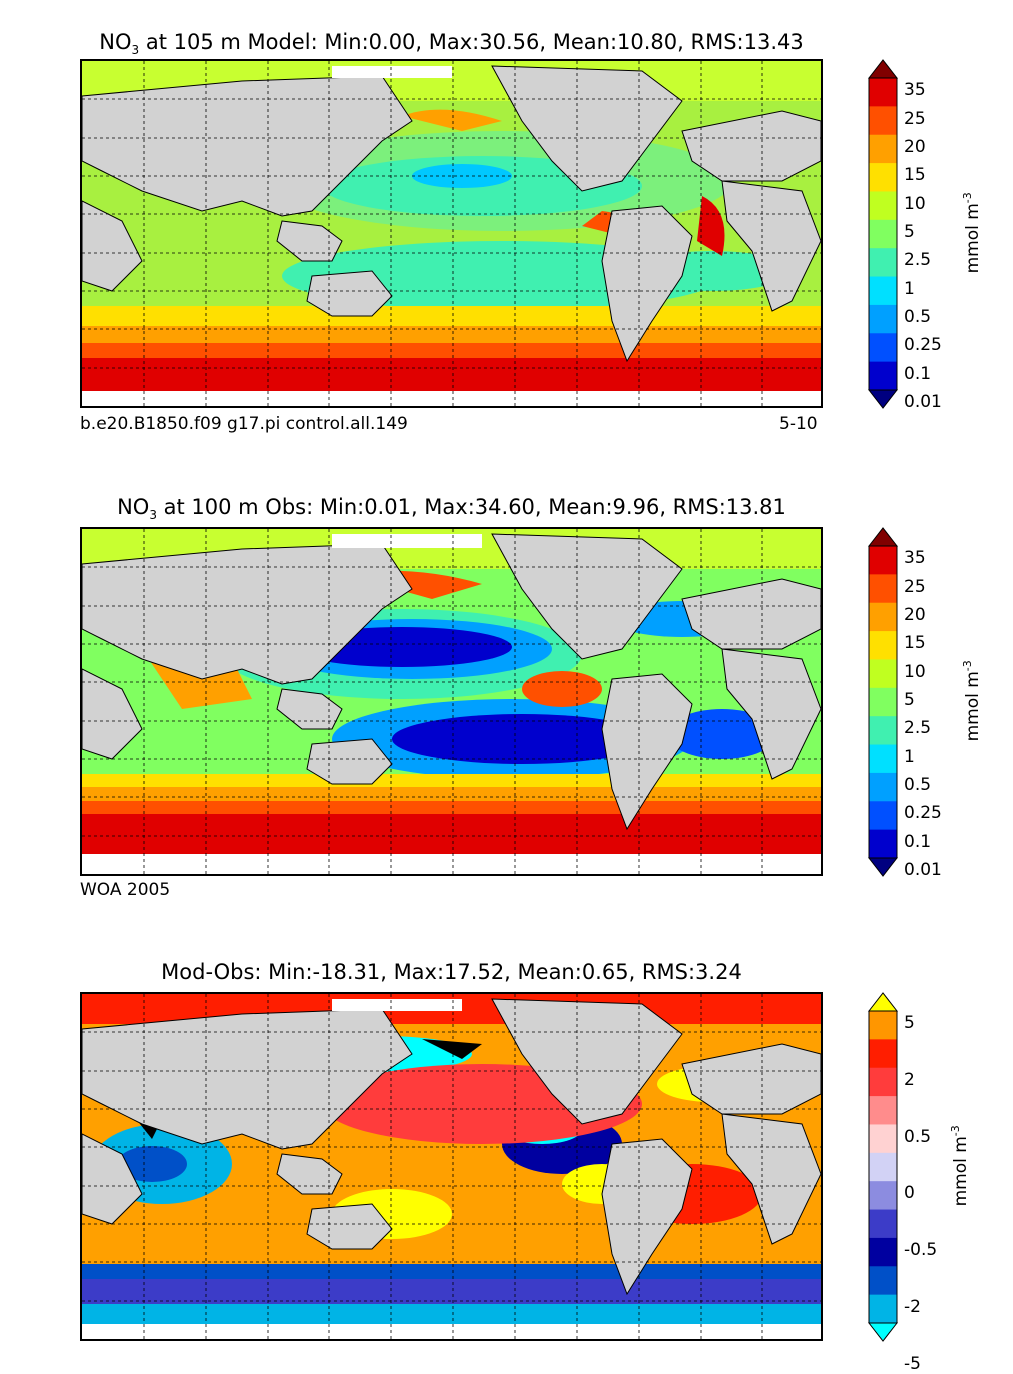 Image resolution: width=1013 pixels, height=1374 pixels. What do you see at coordinates (972, 233) in the screenshot?
I see `panel1-colorbar-unit: mmol m-3` at bounding box center [972, 233].